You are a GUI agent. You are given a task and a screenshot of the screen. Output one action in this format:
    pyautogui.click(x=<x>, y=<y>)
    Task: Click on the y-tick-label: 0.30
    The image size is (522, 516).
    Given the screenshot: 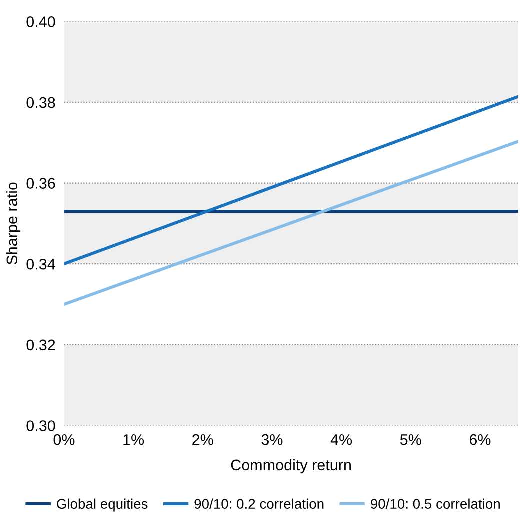 What is the action you would take?
    pyautogui.click(x=41, y=426)
    